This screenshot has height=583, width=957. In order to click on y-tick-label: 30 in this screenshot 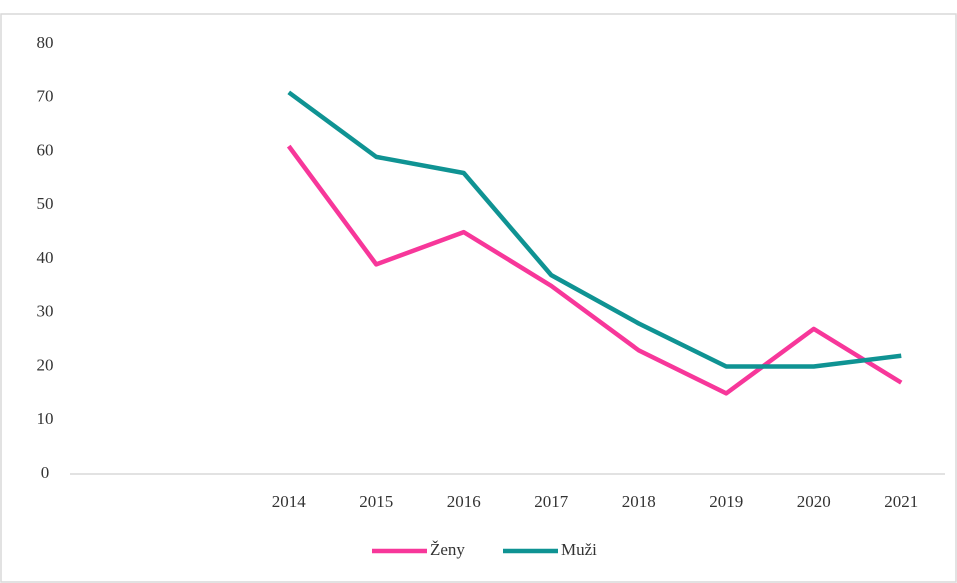, I will do `click(45, 311)`.